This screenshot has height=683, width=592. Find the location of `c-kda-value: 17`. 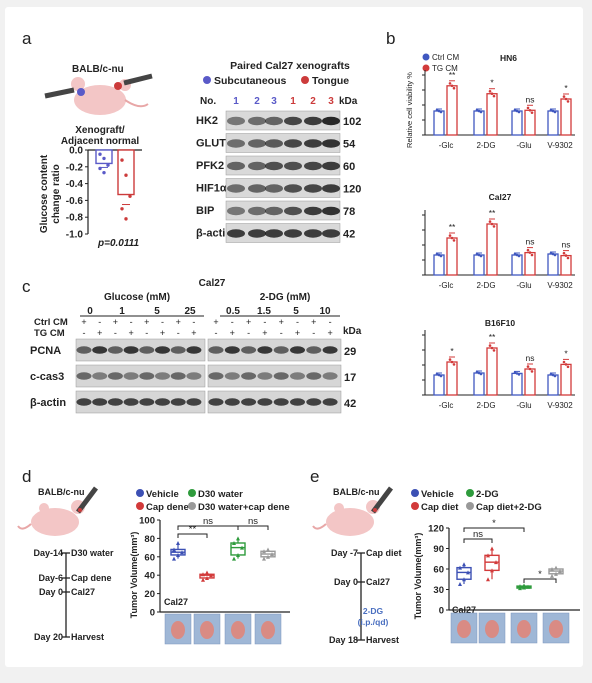

c-kda-value: 17 is located at coordinates (350, 378).